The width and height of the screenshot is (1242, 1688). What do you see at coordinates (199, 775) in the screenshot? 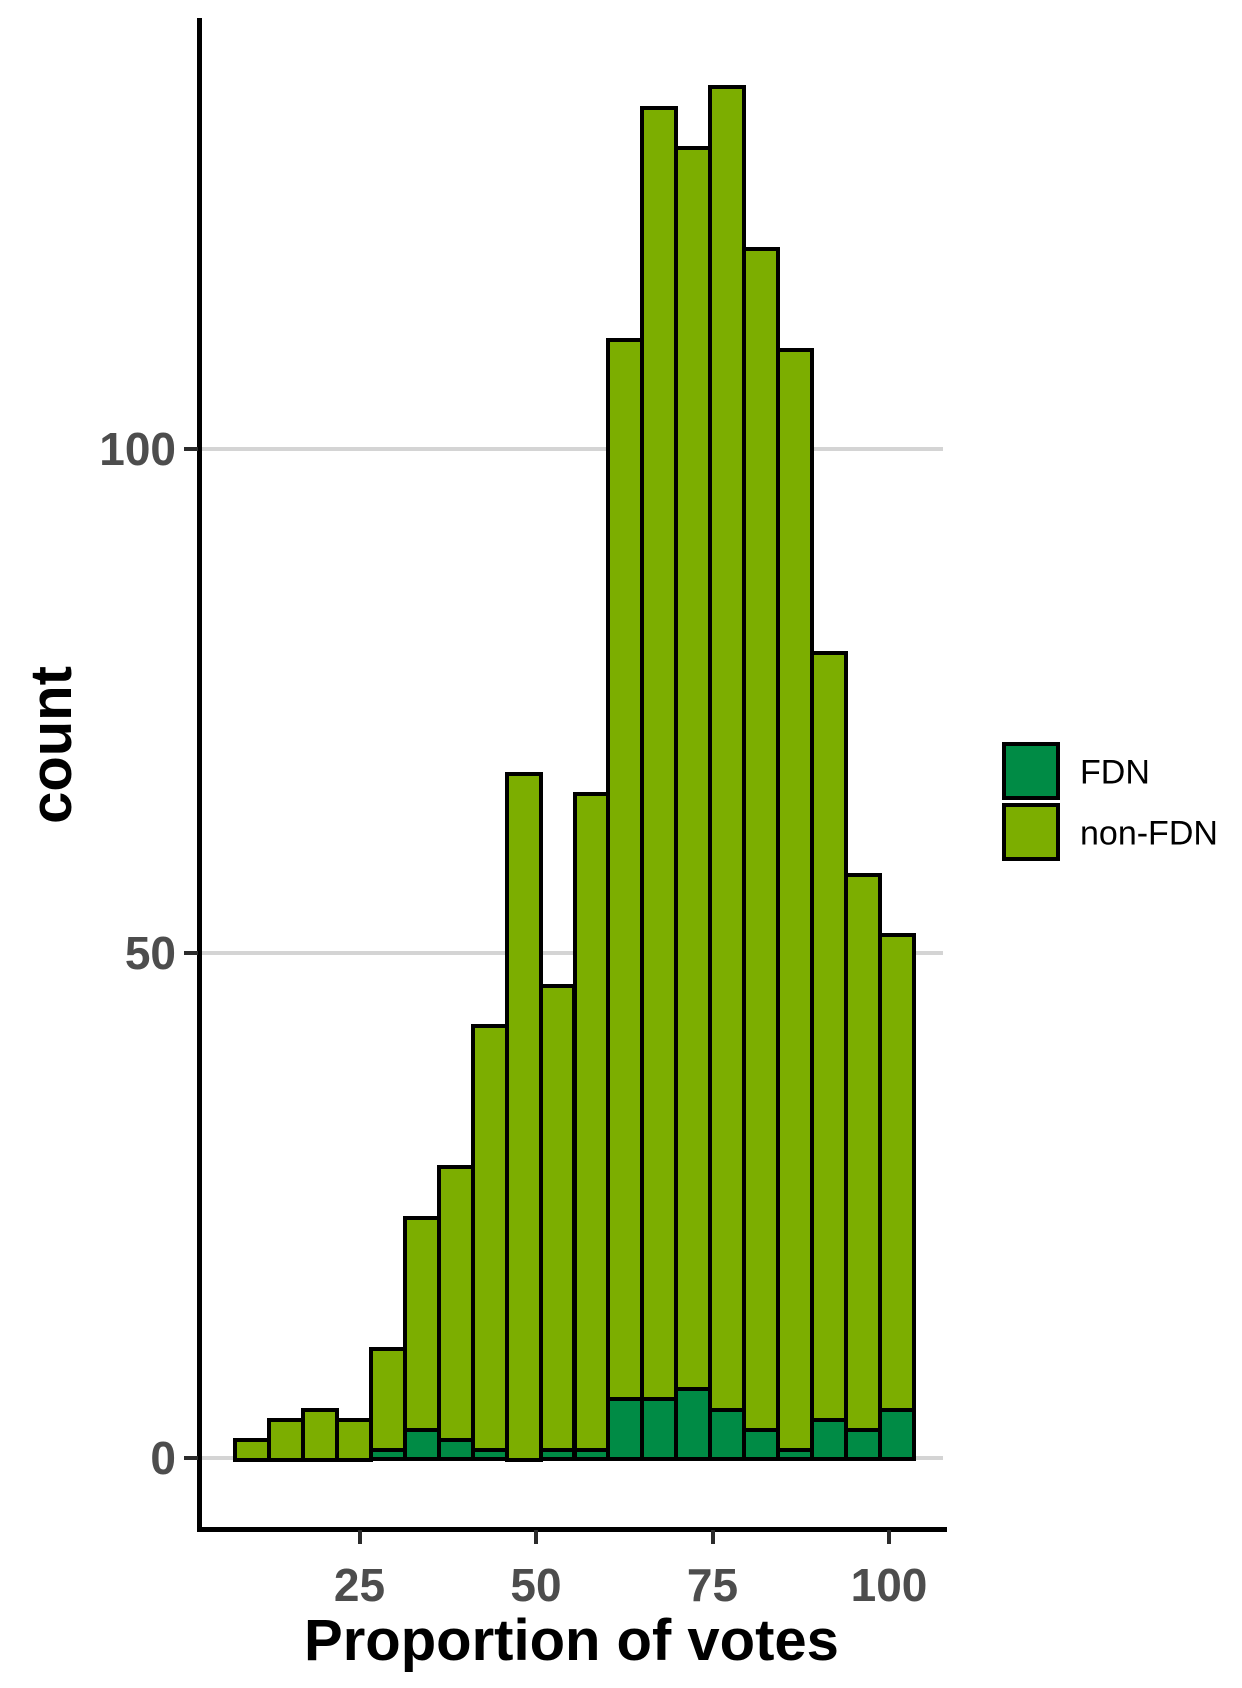
I see `y-axis-line` at bounding box center [199, 775].